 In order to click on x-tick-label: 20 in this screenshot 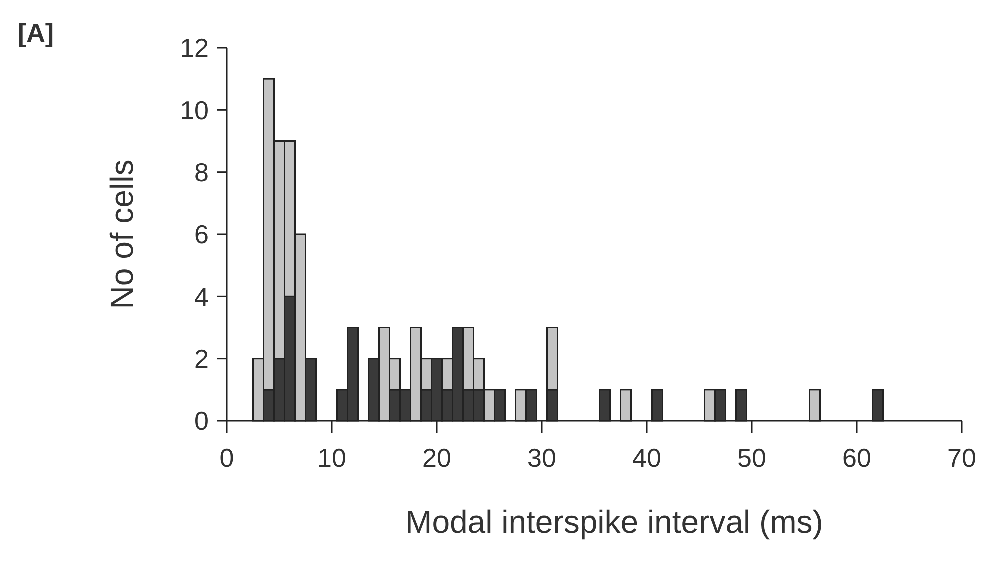, I will do `click(437, 458)`.